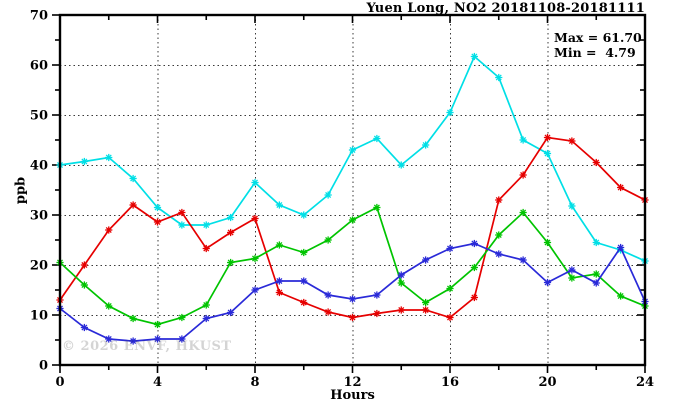 The image size is (674, 409). I want to click on chart-title: Yuen Long, NO2 20181108-20181111, so click(505, 8).